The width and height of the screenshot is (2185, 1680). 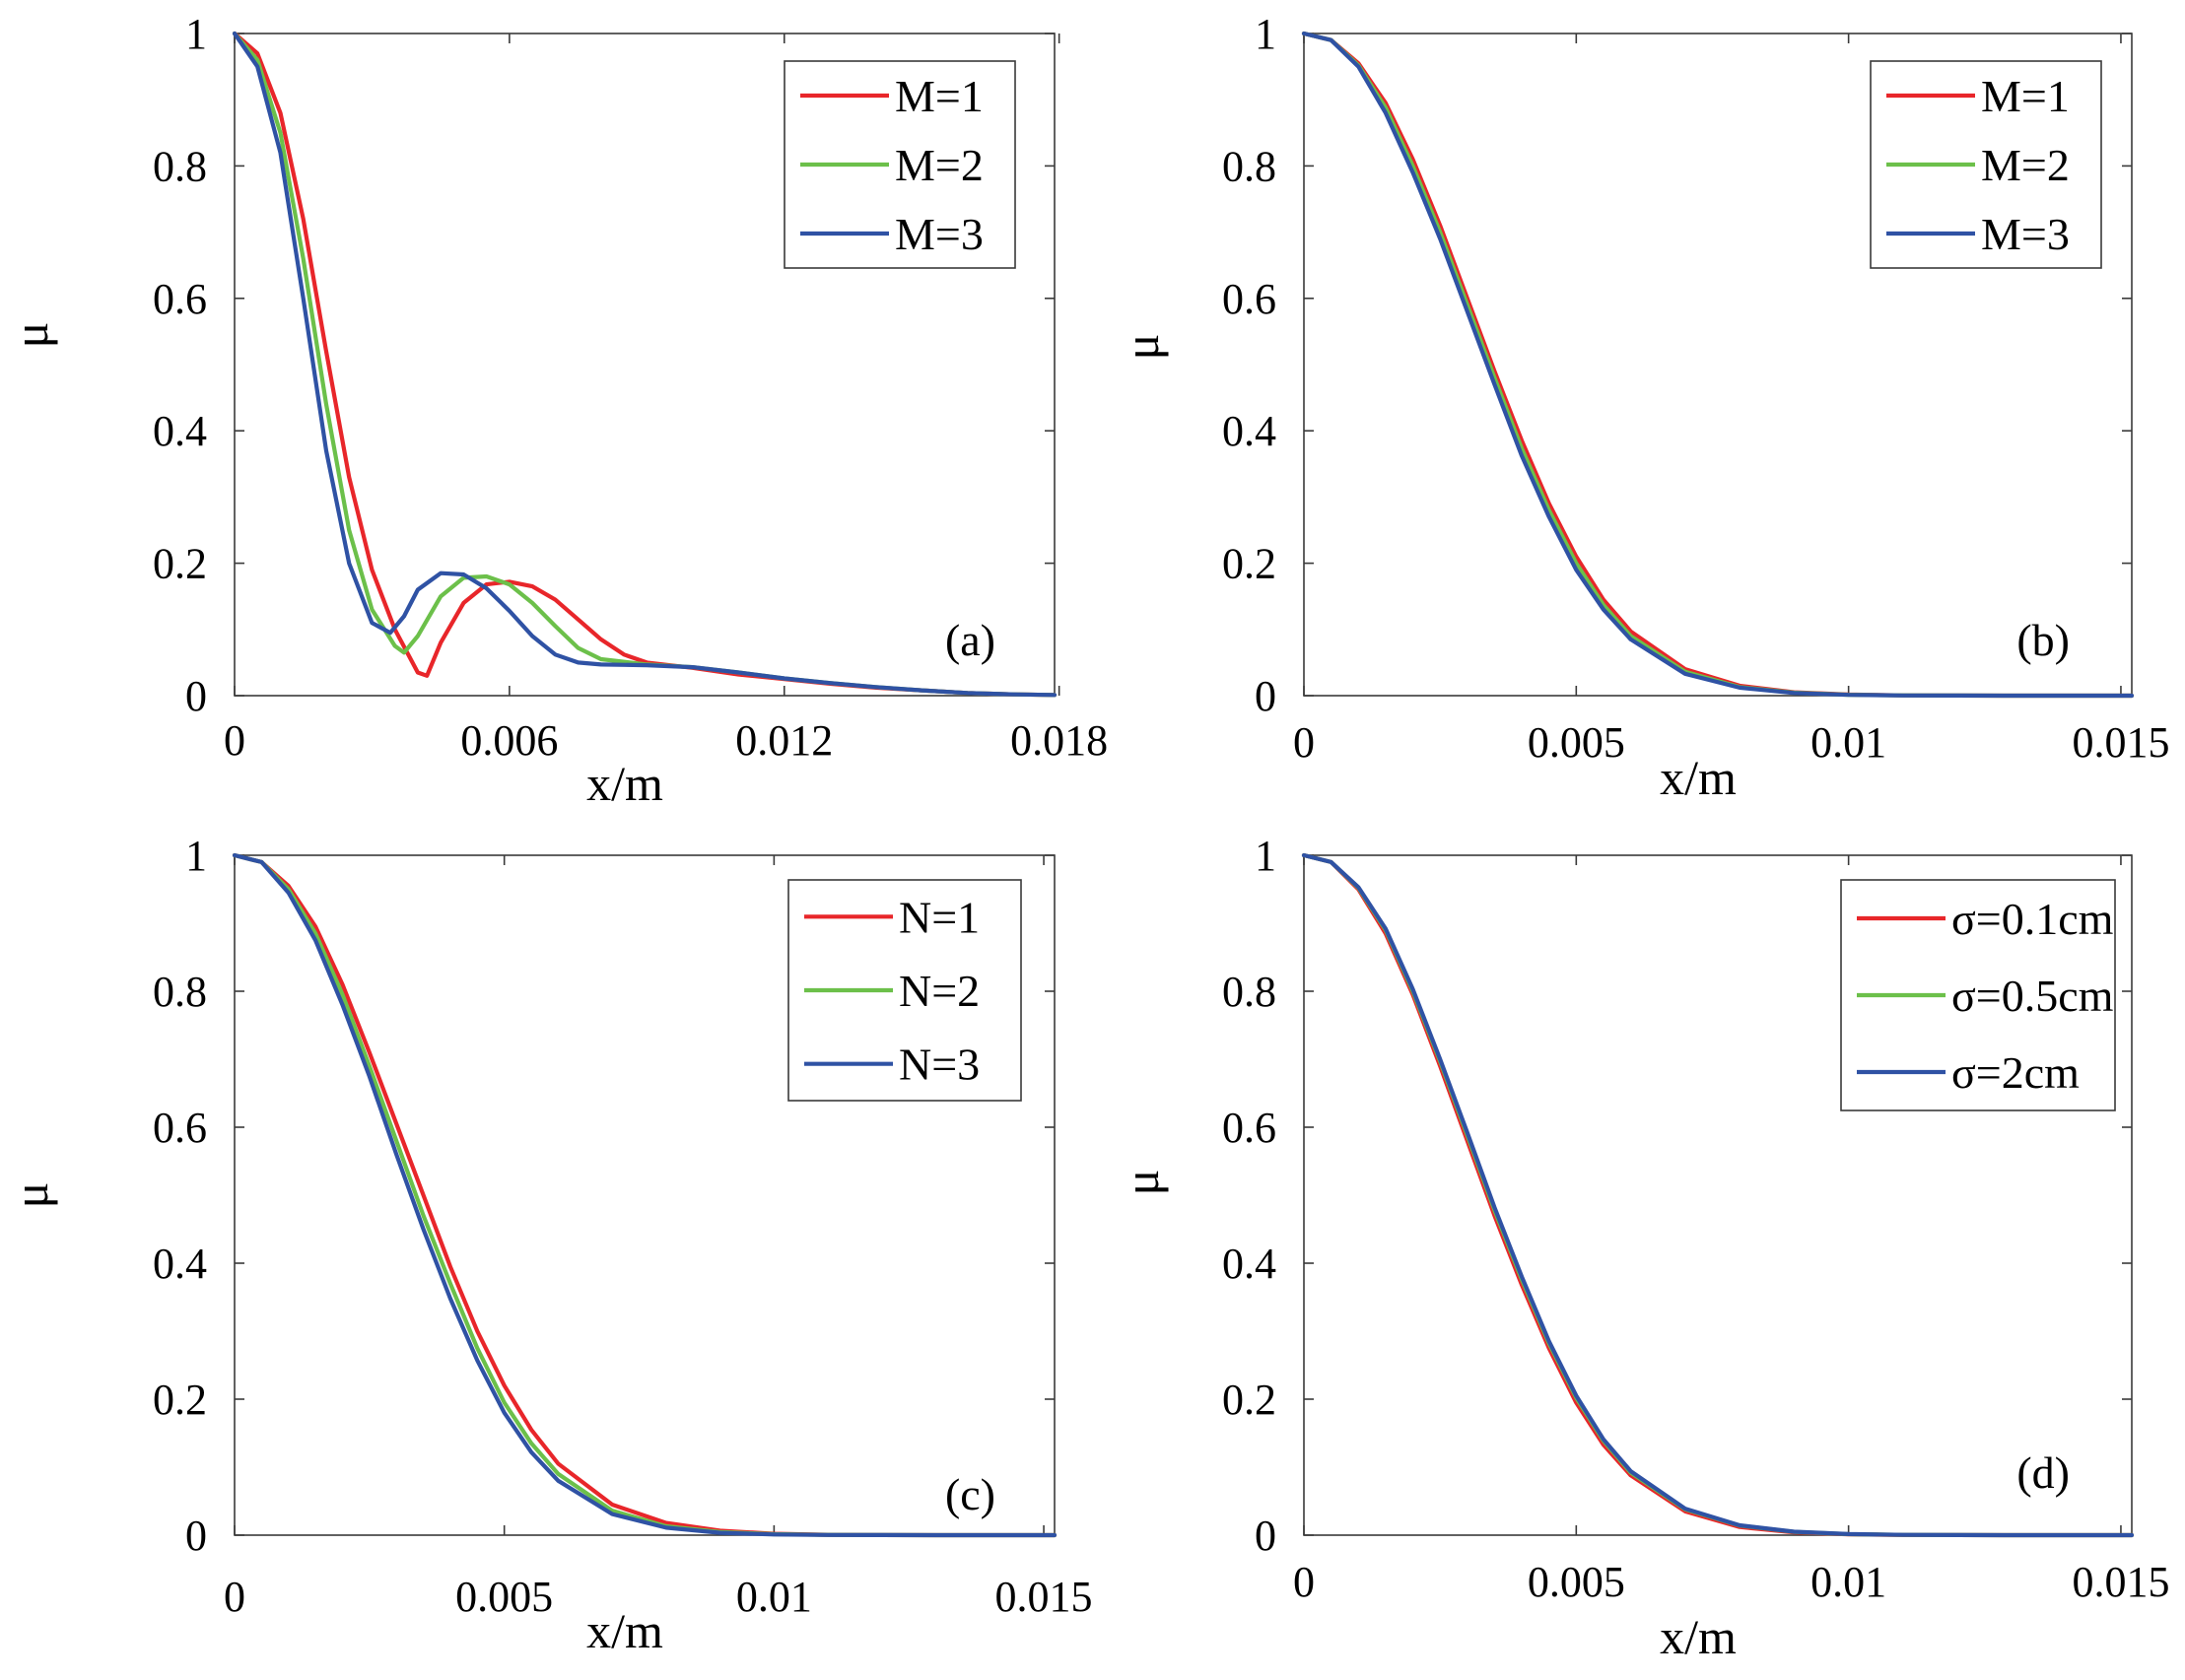 I want to click on panel-label: (a), so click(x=970, y=640).